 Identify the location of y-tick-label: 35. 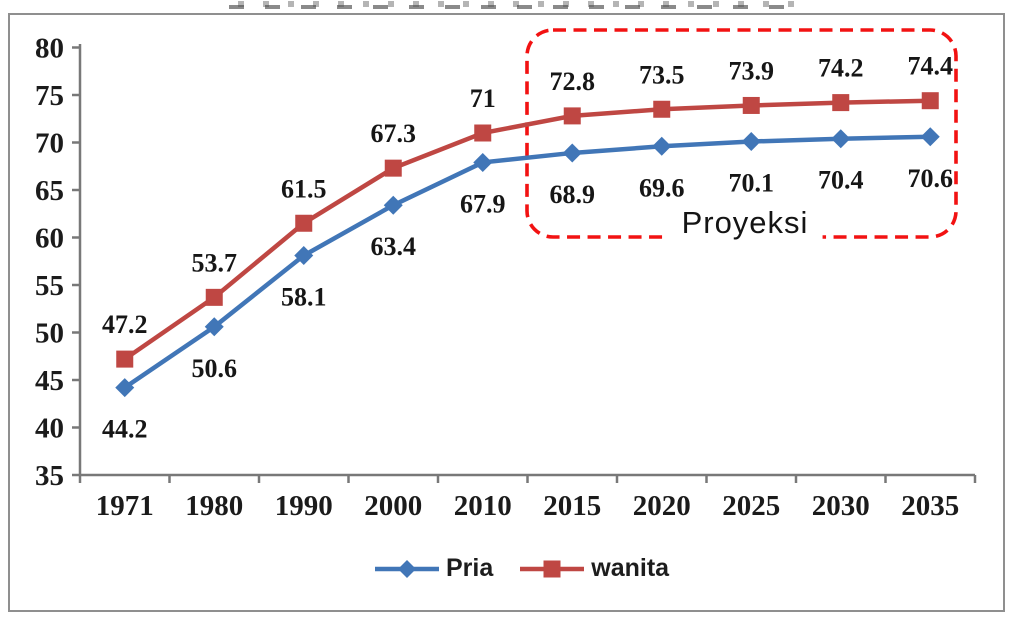
(49, 476).